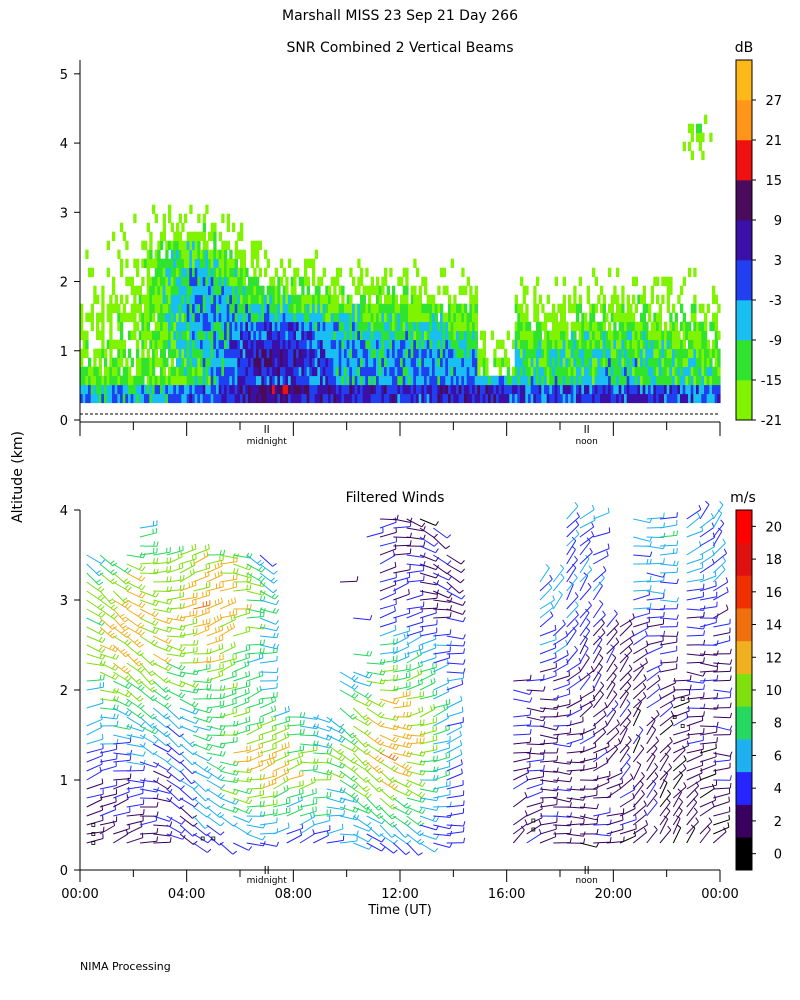 This screenshot has width=800, height=1000. I want to click on wind-colorbar-label: 14, so click(773, 626).